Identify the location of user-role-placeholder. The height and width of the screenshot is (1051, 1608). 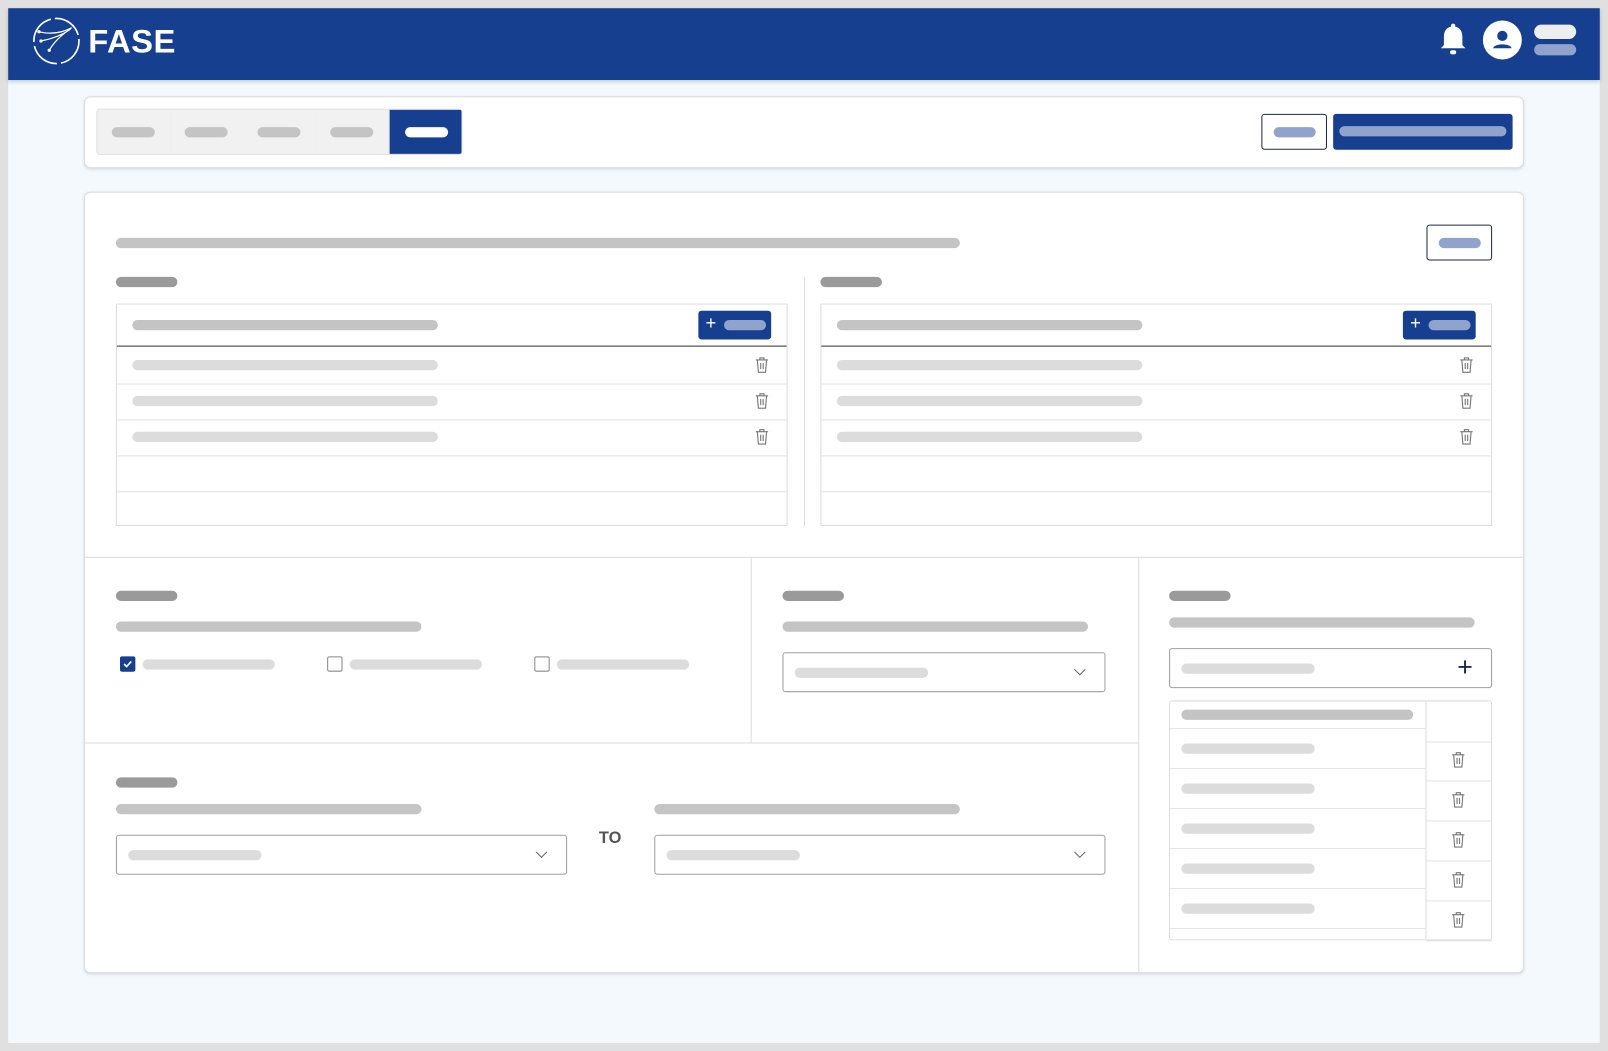
(1555, 50).